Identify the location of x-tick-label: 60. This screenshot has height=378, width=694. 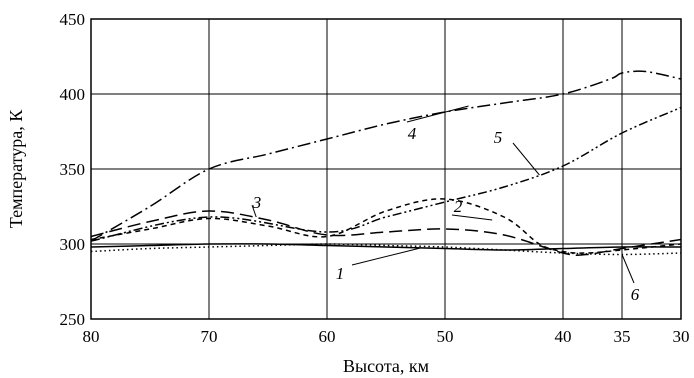
(327, 336).